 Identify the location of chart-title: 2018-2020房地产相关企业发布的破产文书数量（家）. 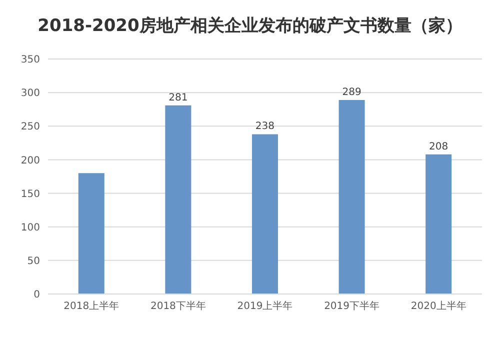
(250, 26).